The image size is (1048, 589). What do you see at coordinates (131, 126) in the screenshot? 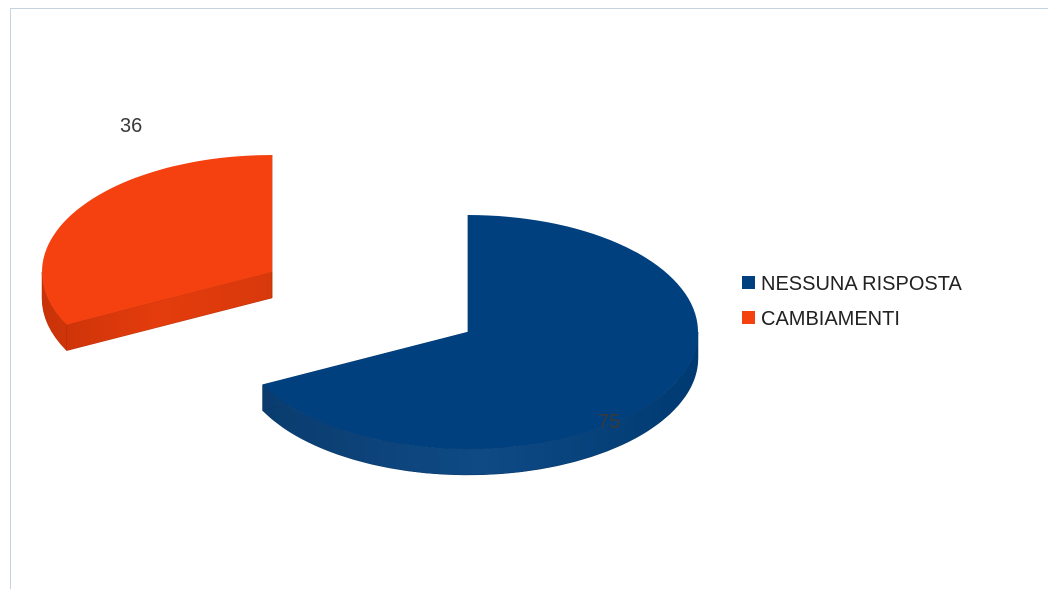
I see `data-label-cambiamenti: 36` at bounding box center [131, 126].